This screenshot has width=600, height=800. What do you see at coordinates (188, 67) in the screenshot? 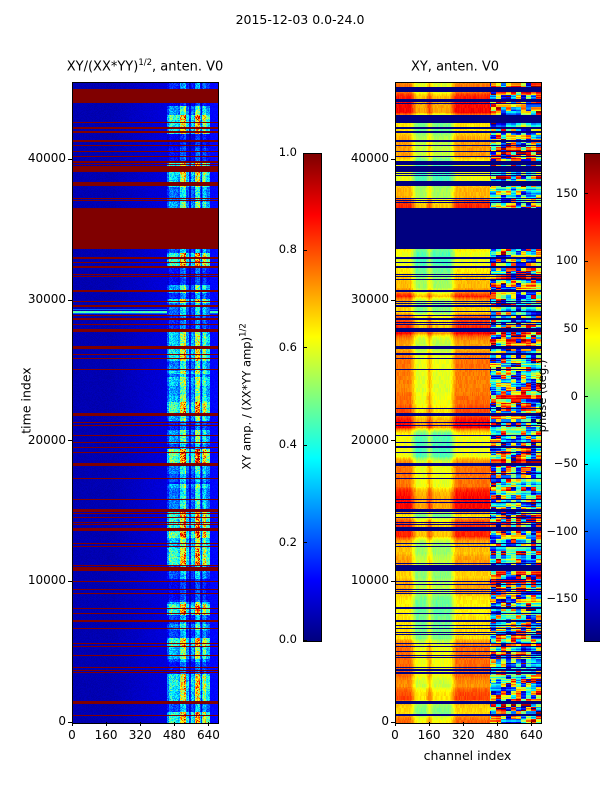
I see `left-panel-title-tail: , anten. V0` at bounding box center [188, 67].